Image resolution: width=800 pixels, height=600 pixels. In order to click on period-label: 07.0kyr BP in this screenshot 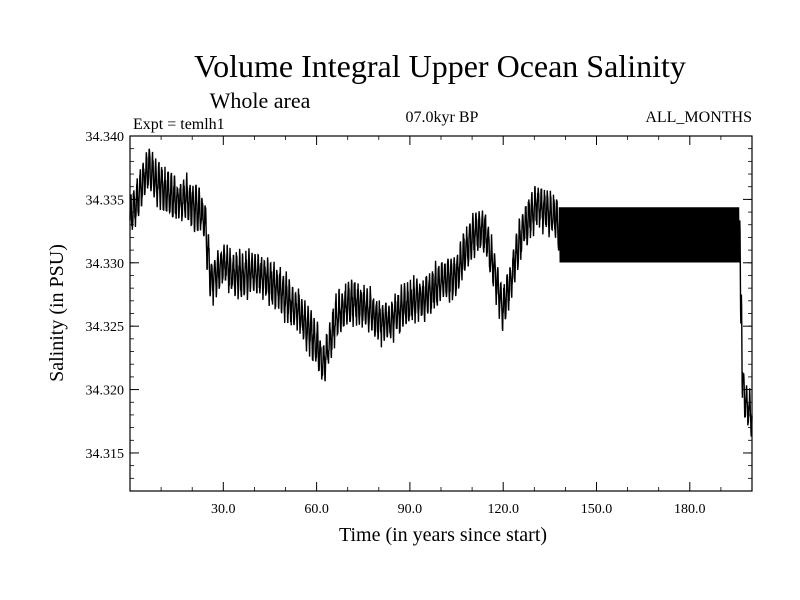, I will do `click(442, 117)`.